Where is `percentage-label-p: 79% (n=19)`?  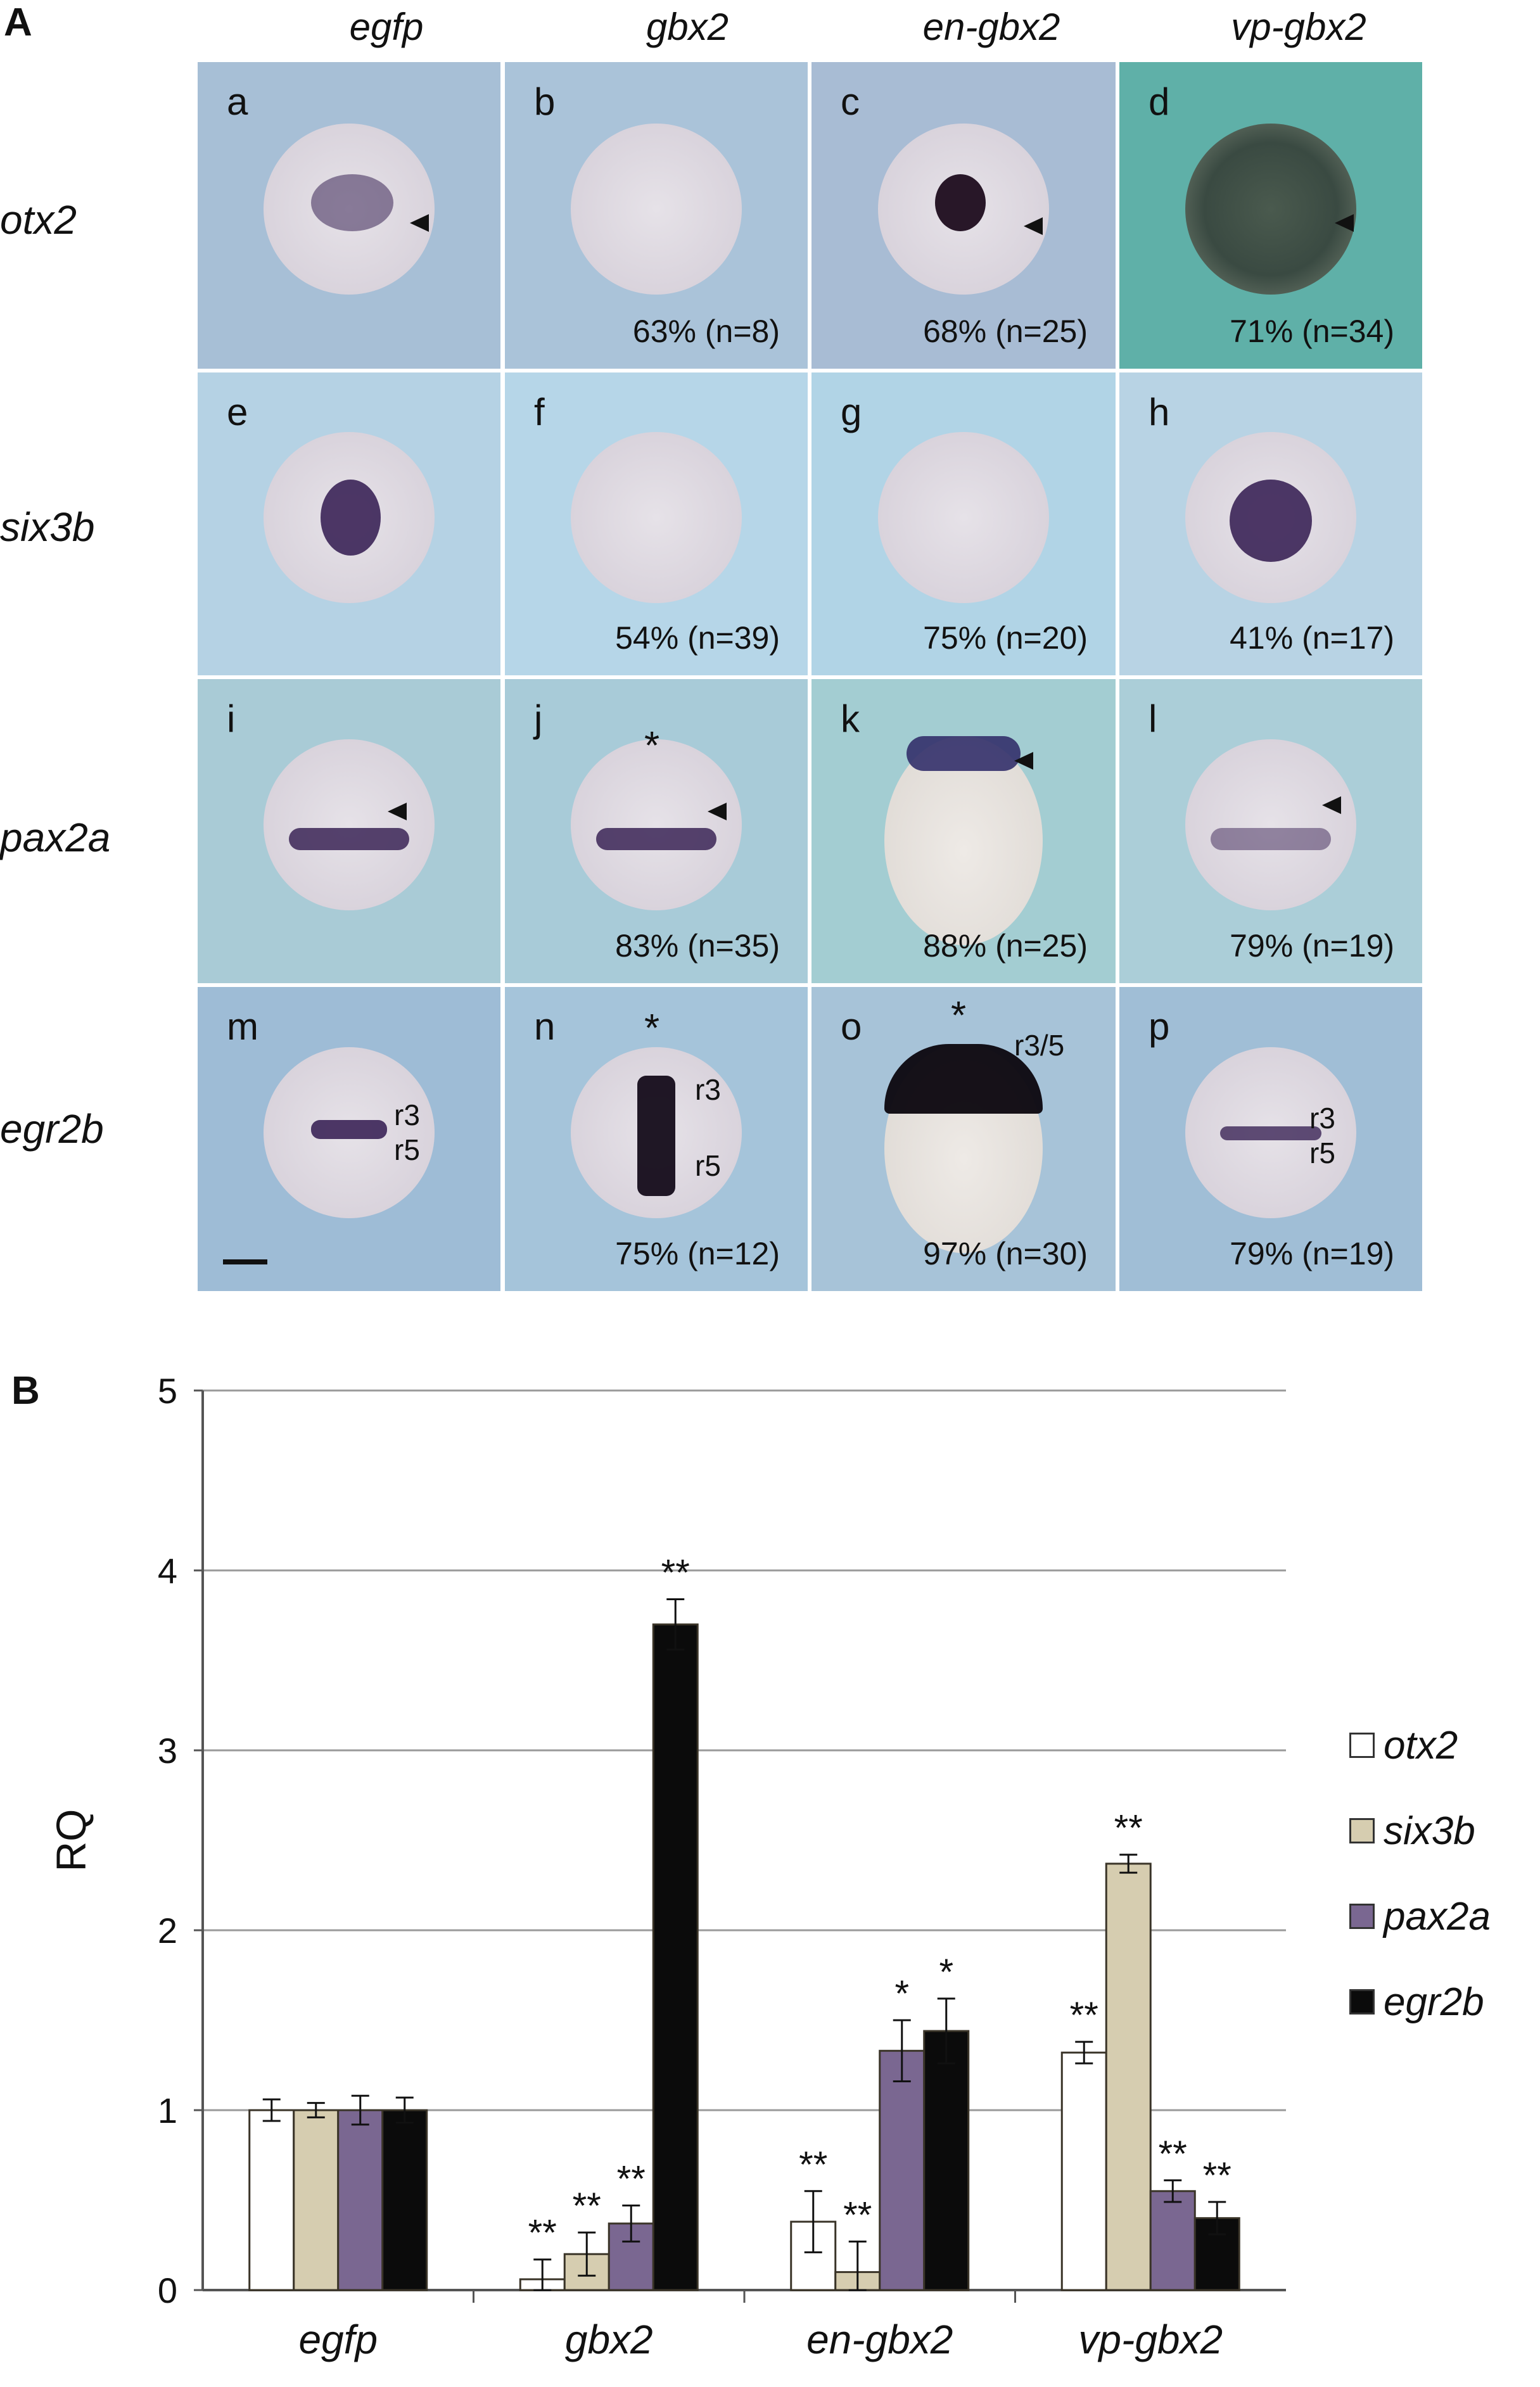
percentage-label-p: 79% (n=19) is located at coordinates (1312, 1253).